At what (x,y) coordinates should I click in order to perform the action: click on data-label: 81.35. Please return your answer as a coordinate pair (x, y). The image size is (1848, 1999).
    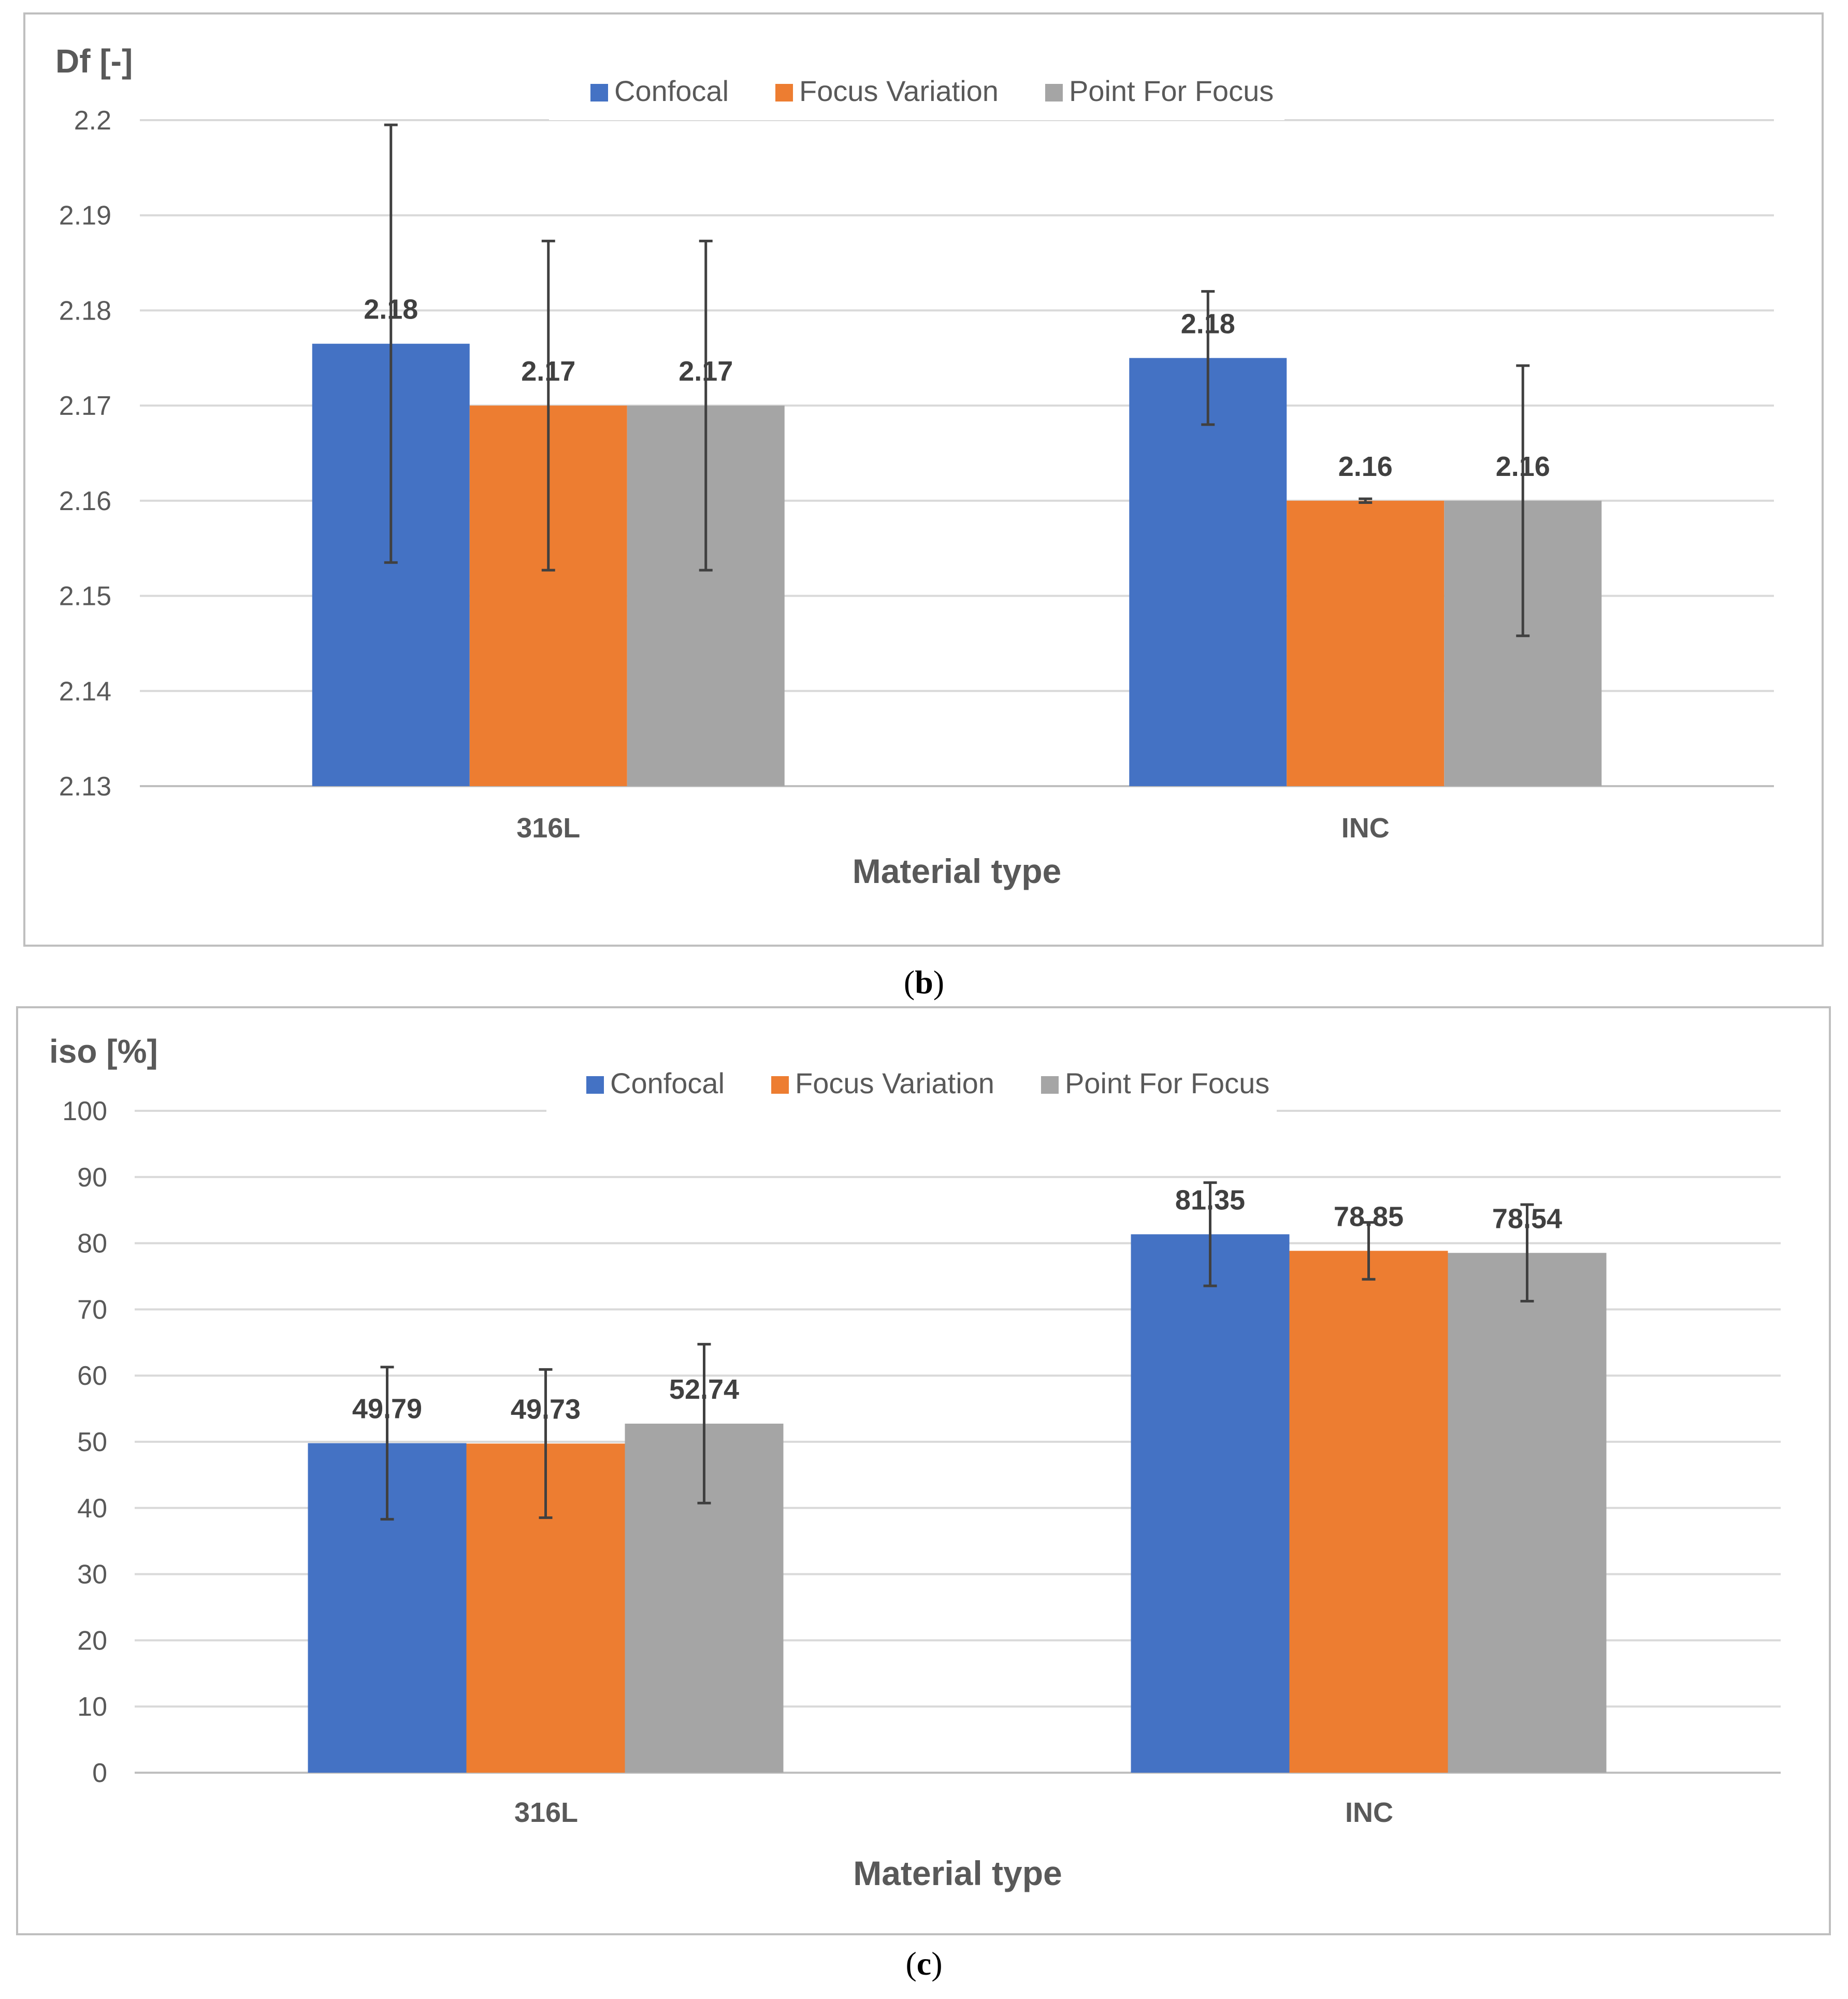
    Looking at the image, I should click on (1210, 1199).